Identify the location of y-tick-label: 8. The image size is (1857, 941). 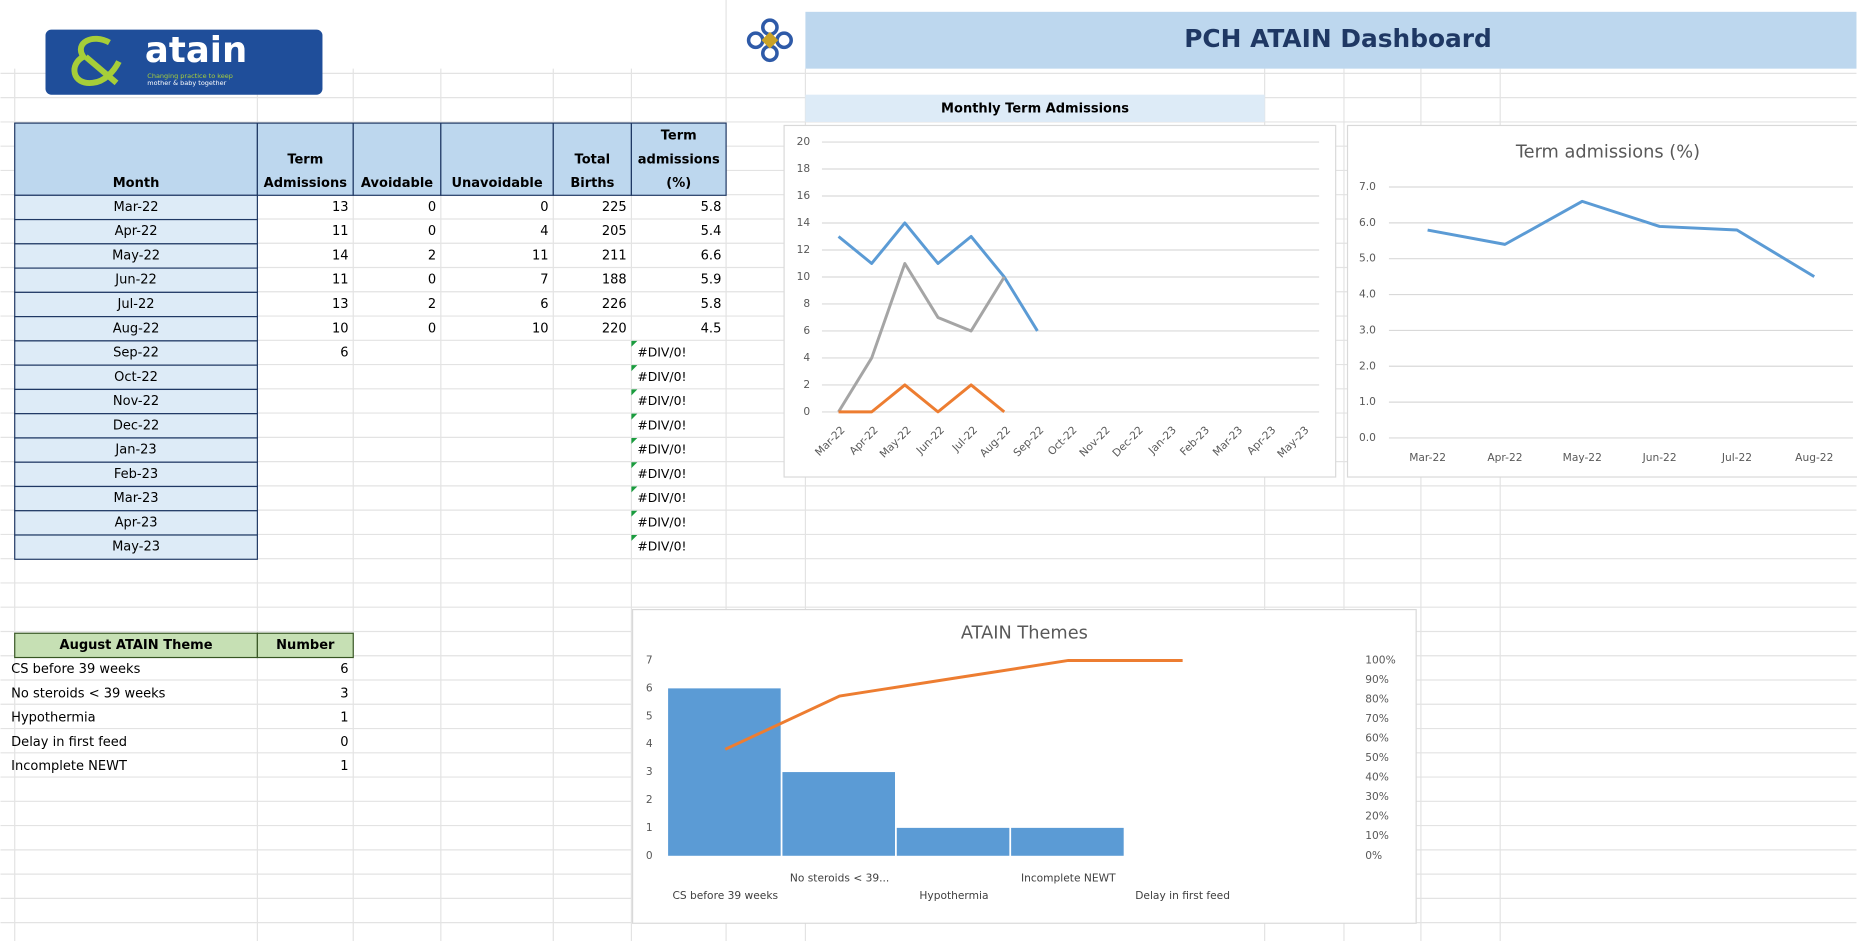
(806, 303).